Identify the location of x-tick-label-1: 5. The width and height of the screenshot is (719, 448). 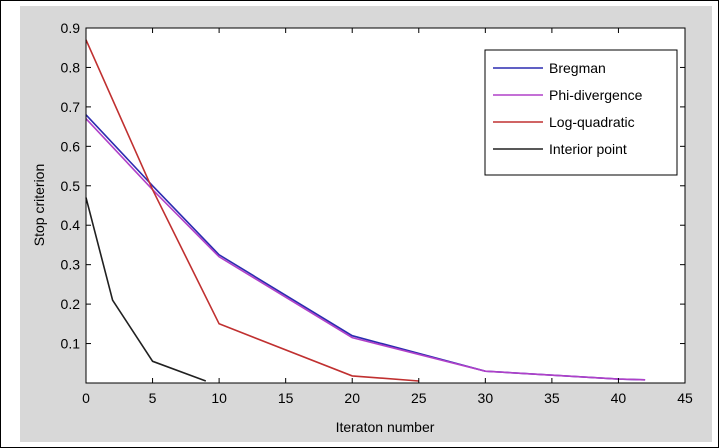
(153, 398).